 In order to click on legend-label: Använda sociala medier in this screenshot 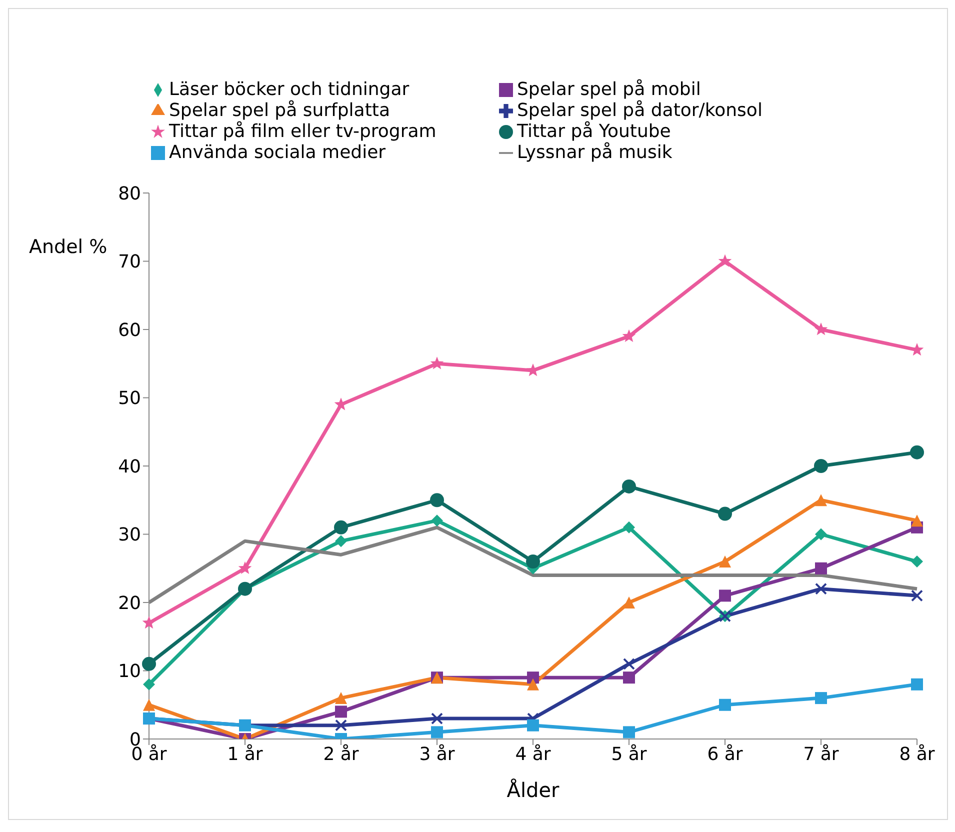, I will do `click(278, 152)`.